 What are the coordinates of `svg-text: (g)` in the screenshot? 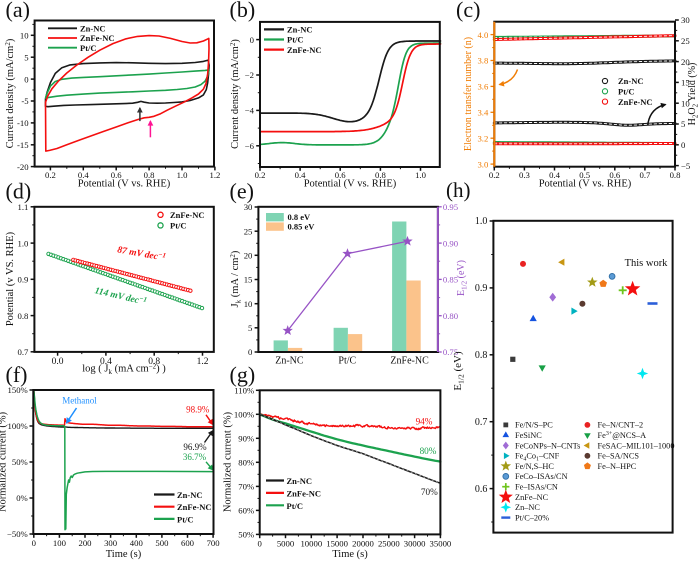 It's located at (243, 374).